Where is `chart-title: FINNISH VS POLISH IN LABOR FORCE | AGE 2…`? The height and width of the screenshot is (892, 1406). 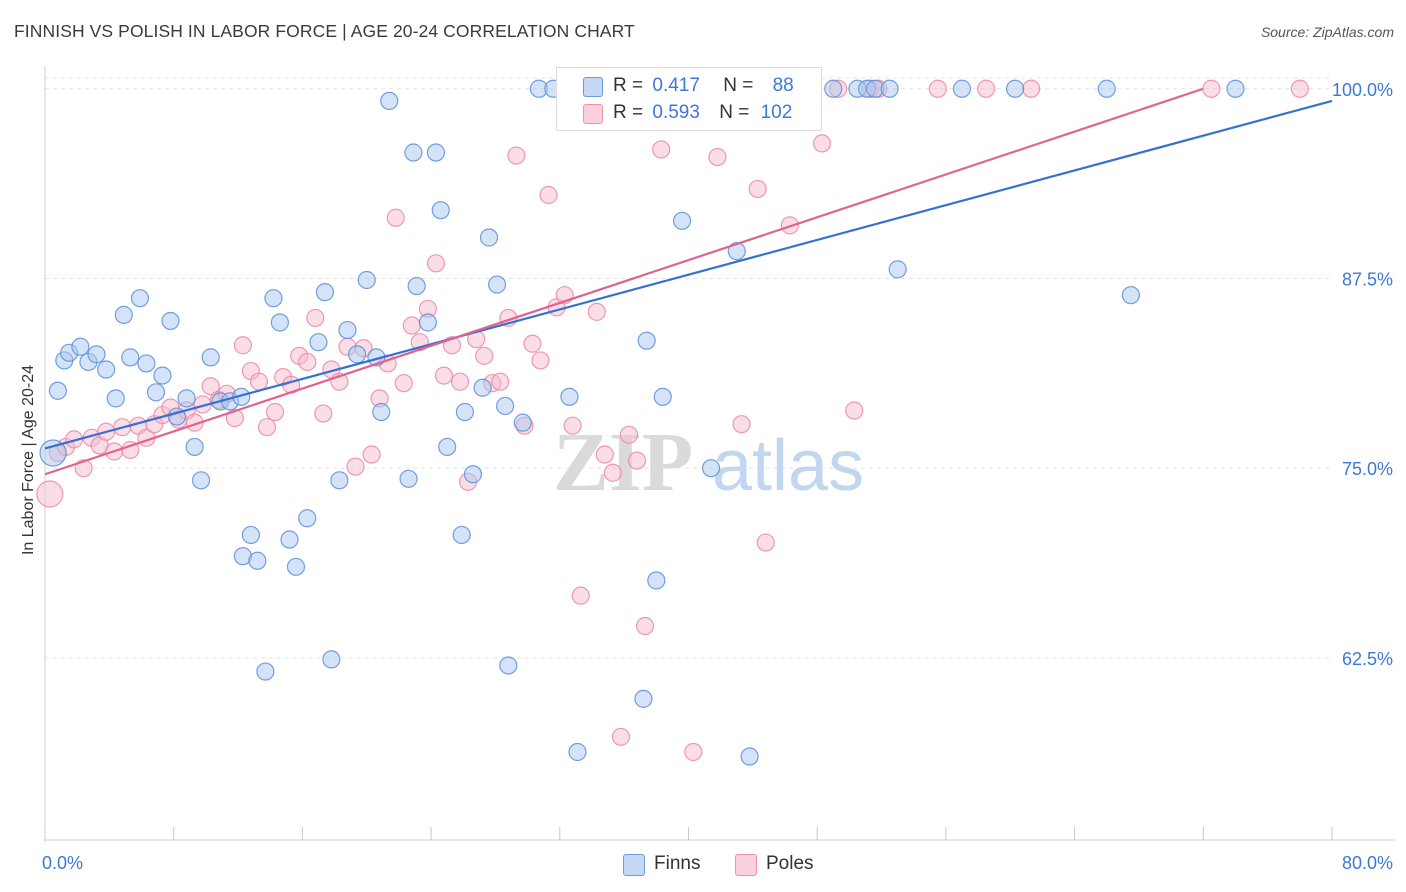
chart-title: FINNISH VS POLISH IN LABOR FORCE | AGE 2… is located at coordinates (324, 31).